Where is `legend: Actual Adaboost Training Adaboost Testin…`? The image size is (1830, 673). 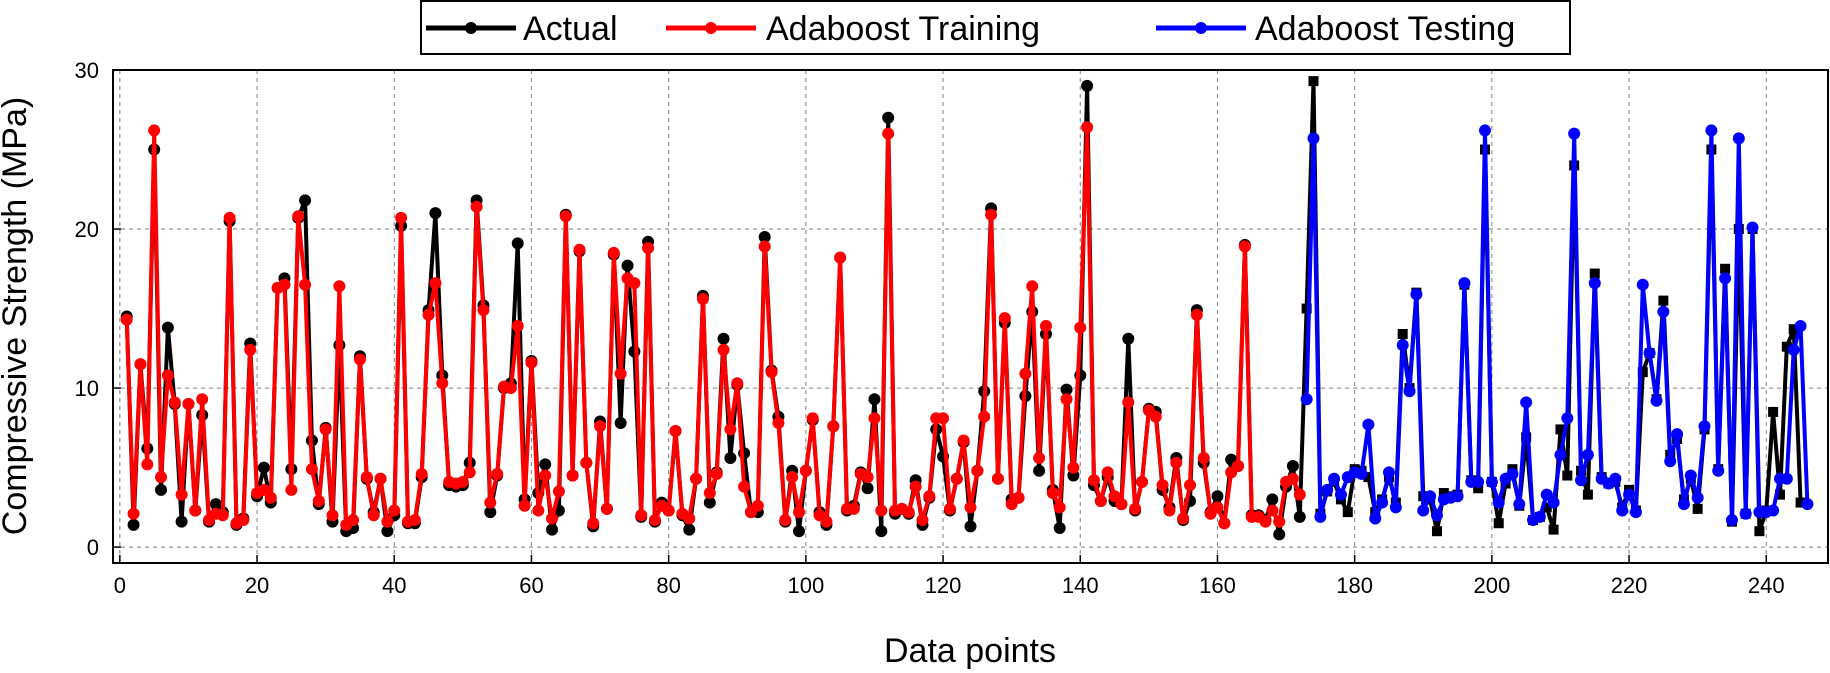
legend: Actual Adaboost Training Adaboost Testin… is located at coordinates (995, 27).